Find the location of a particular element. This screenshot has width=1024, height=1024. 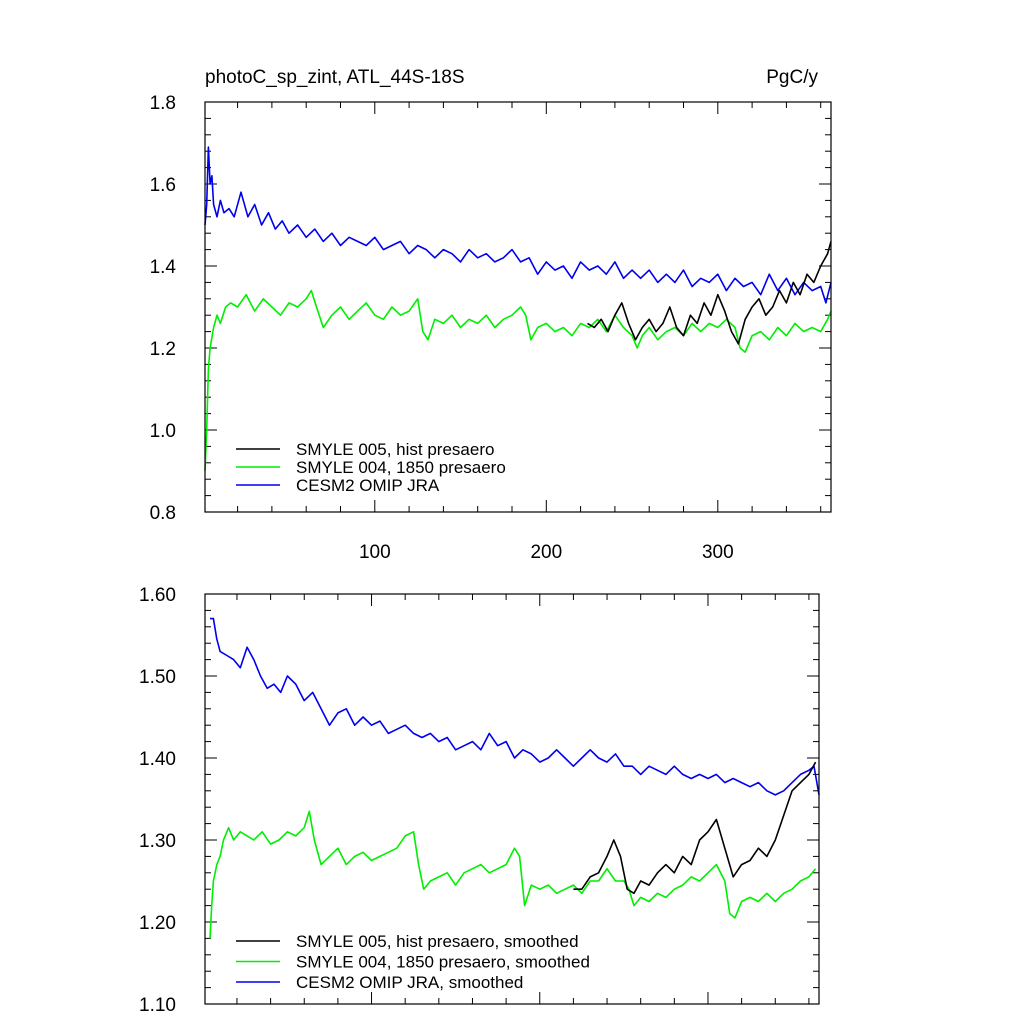

top-y-tick-label: 1.2 is located at coordinates (163, 349).